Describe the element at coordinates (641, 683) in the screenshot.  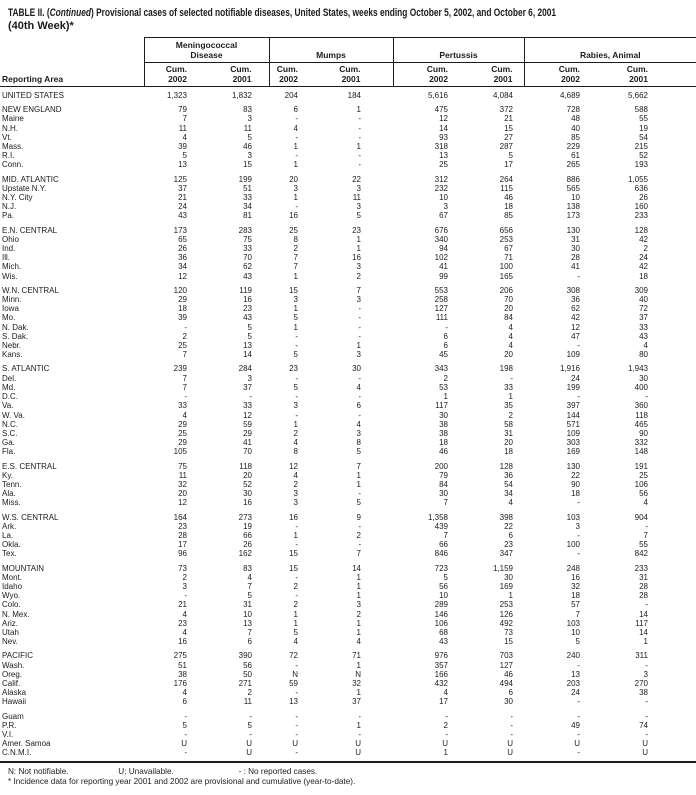
I see `value-cell: 270` at that location.